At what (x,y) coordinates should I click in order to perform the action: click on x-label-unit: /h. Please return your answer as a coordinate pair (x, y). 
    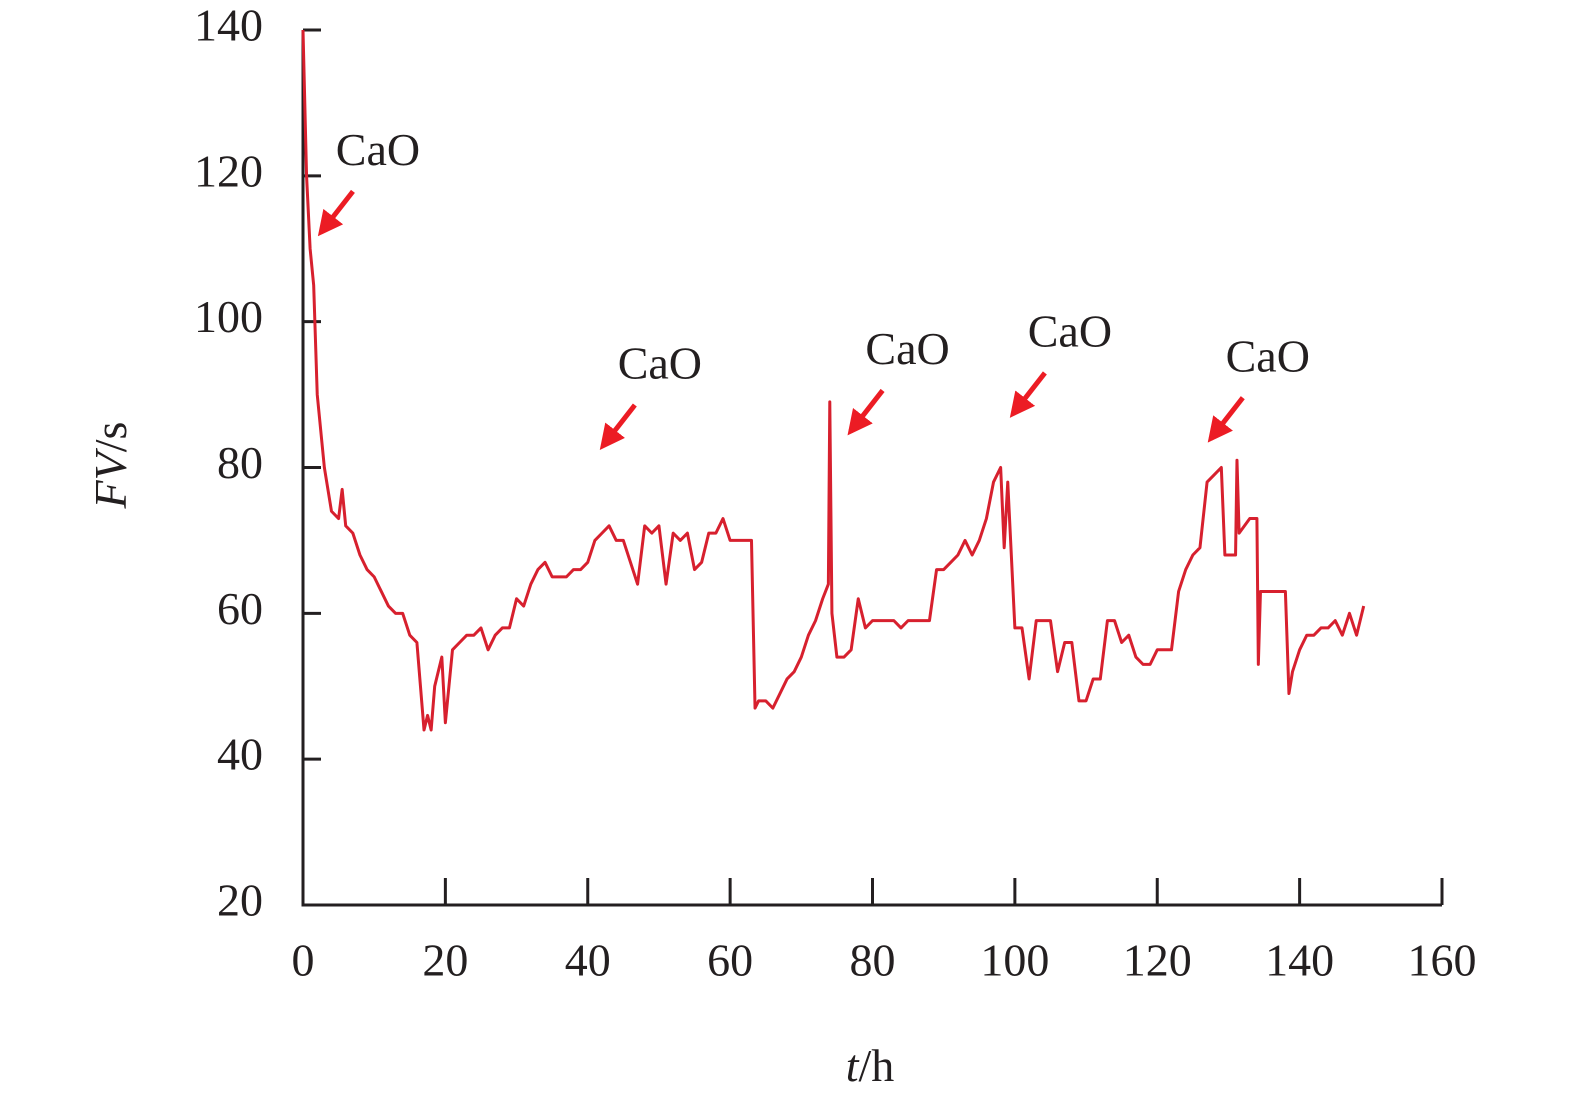
    Looking at the image, I should click on (877, 1065).